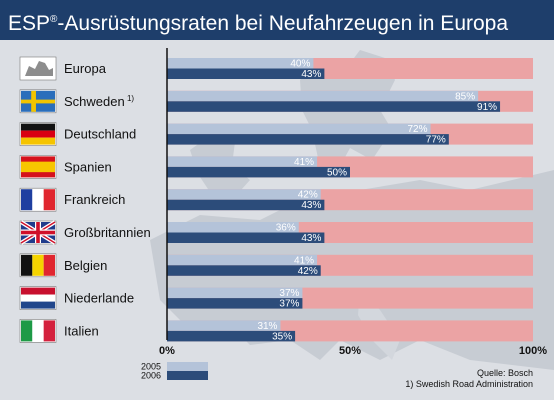  What do you see at coordinates (436, 140) in the screenshot?
I see `value-label-2006: 77%` at bounding box center [436, 140].